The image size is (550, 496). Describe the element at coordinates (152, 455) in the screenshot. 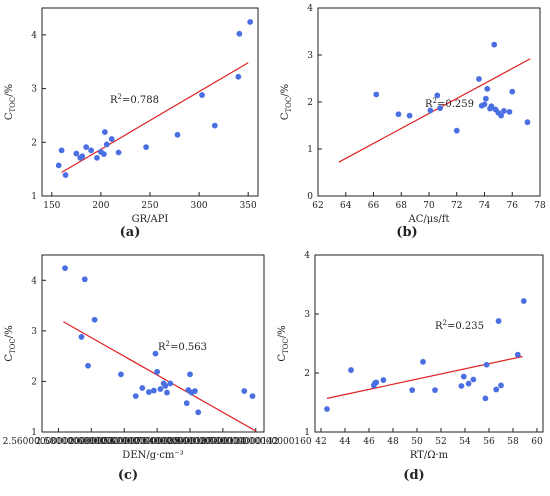

I see `x-axis-label: DEN/g·cm⁻³` at that location.